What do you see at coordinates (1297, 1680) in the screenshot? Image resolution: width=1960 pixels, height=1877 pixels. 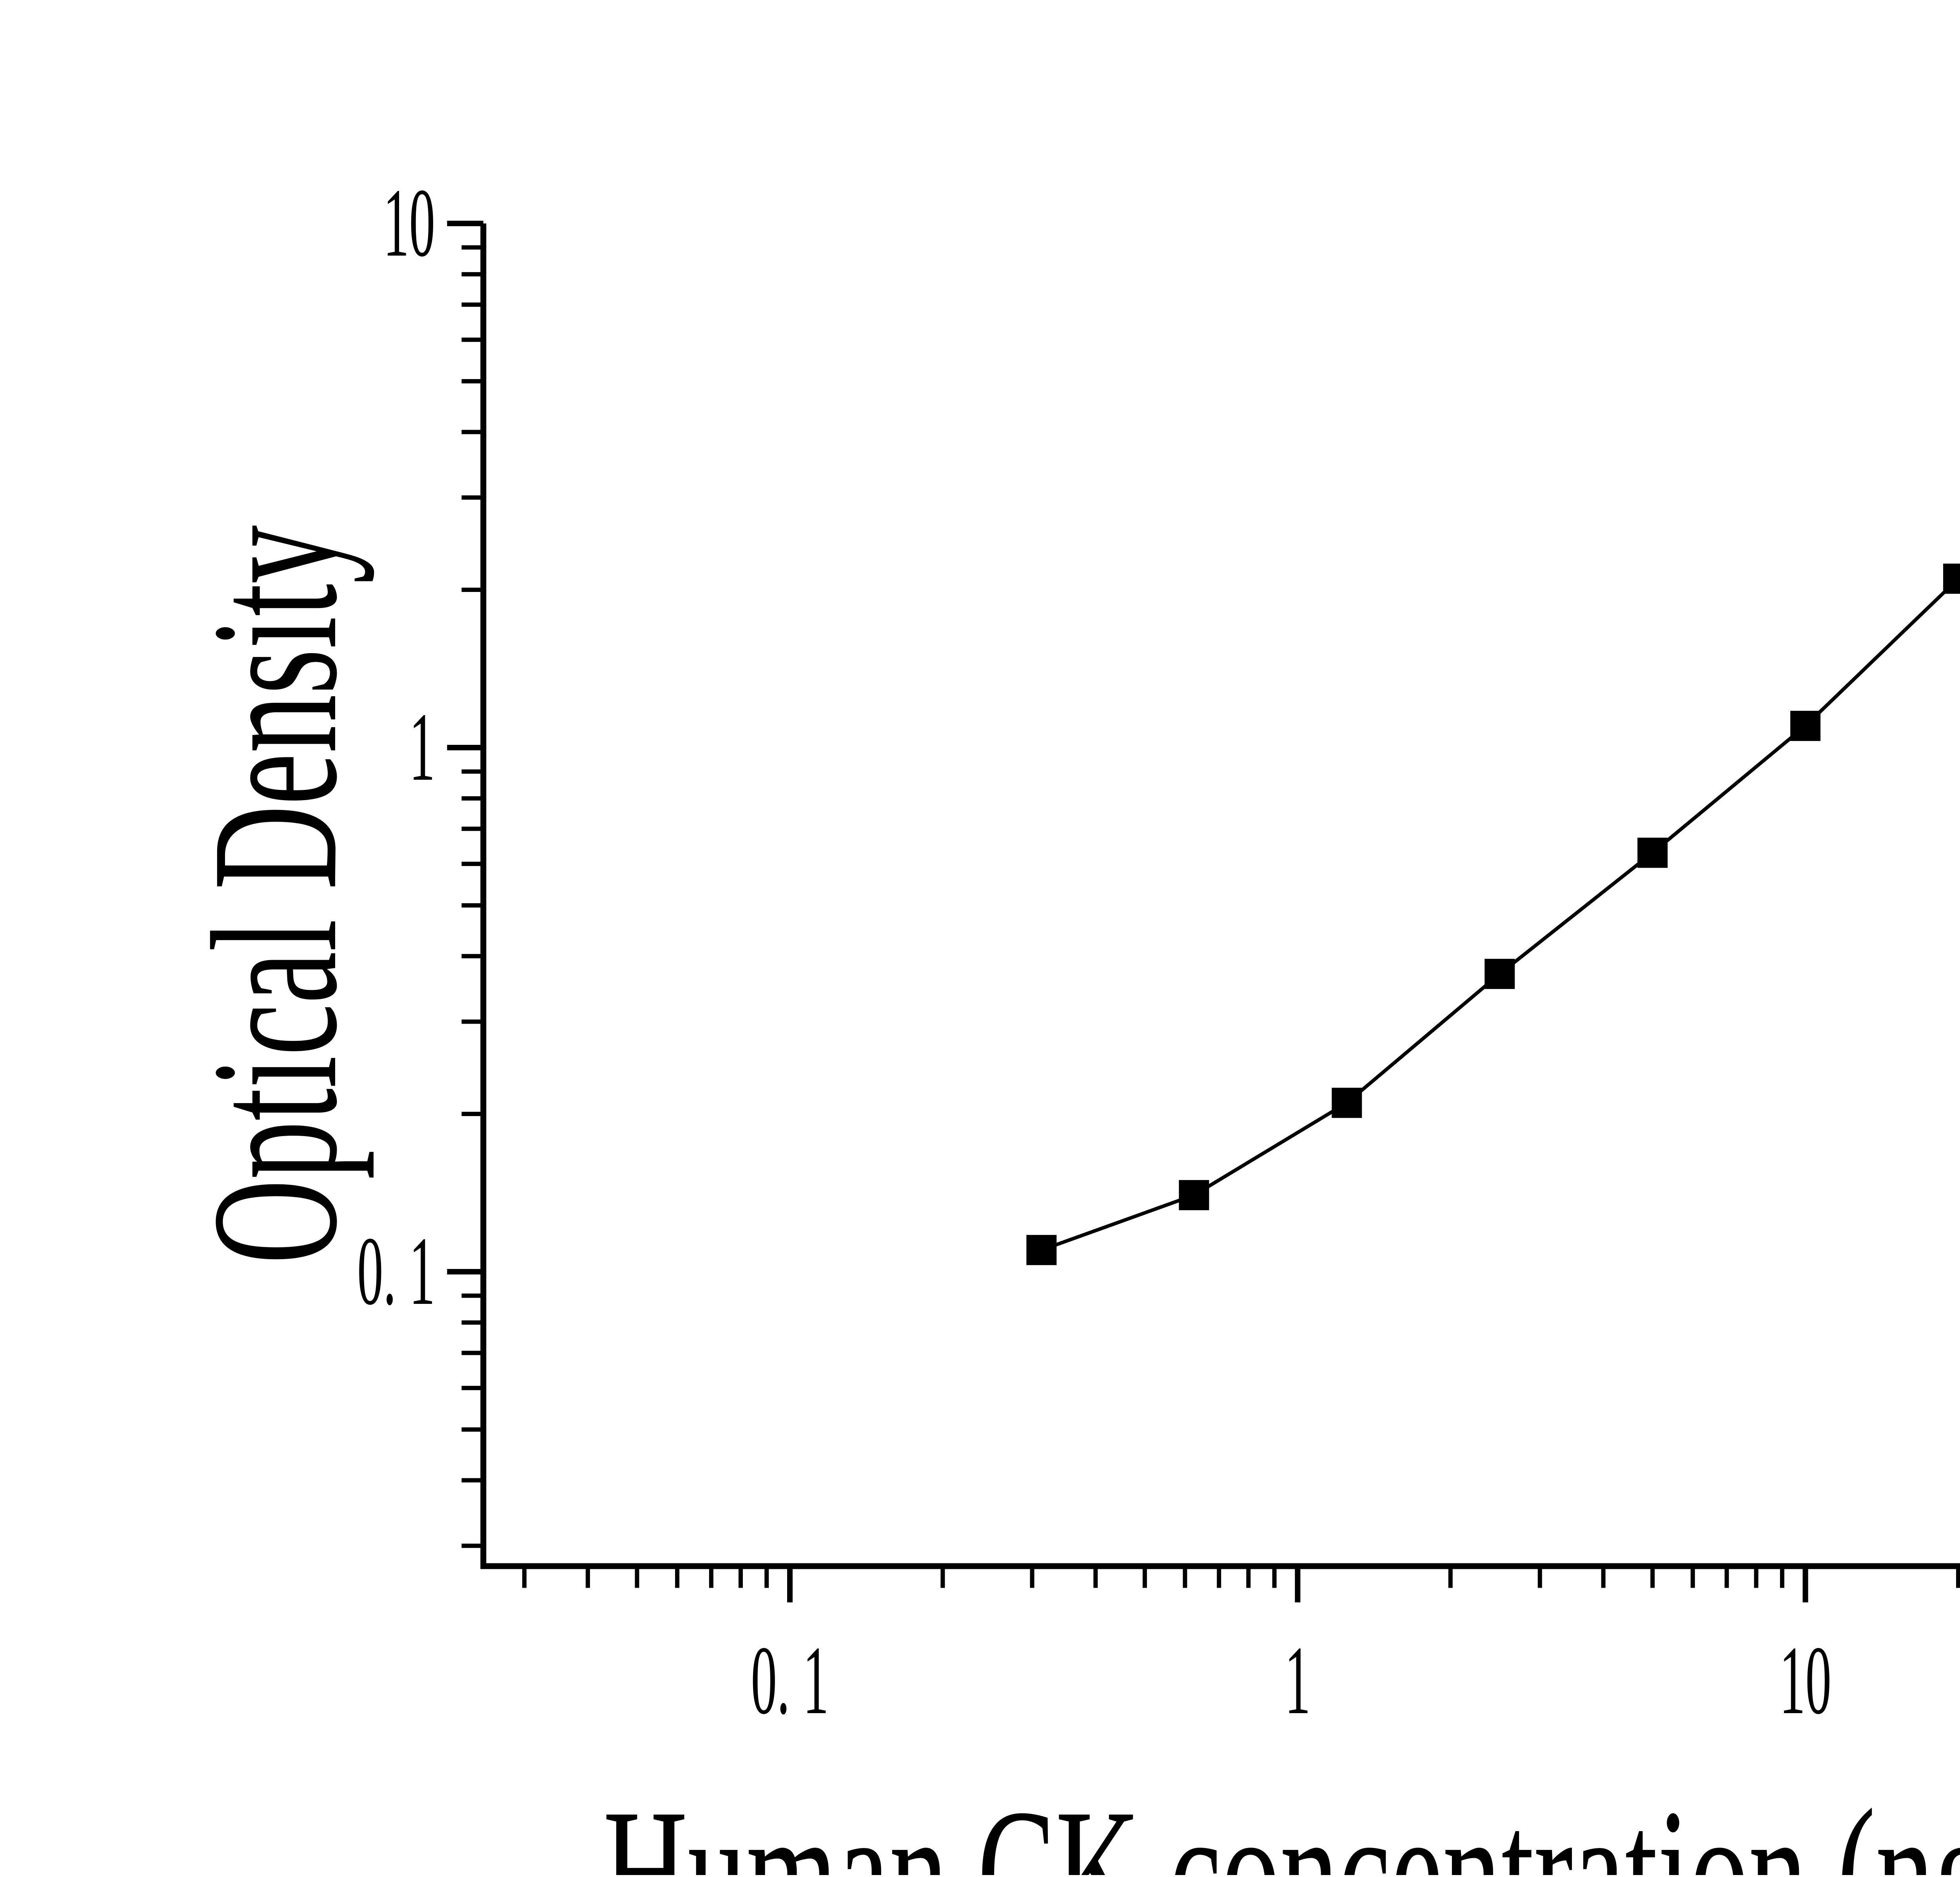 I see `x-tick-label: 1` at bounding box center [1297, 1680].